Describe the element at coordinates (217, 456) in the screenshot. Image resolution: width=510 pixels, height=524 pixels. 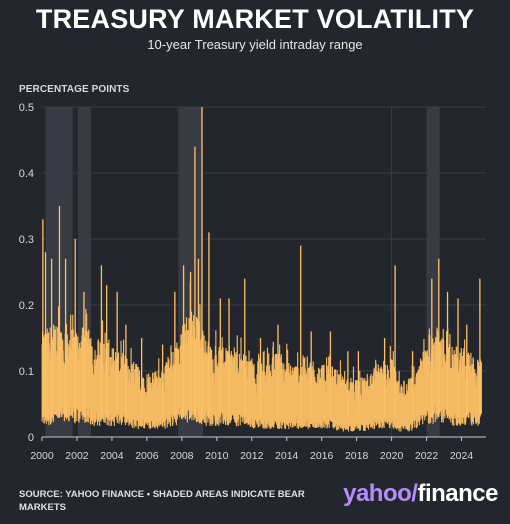
I see `x-tick-label: 2010` at that location.